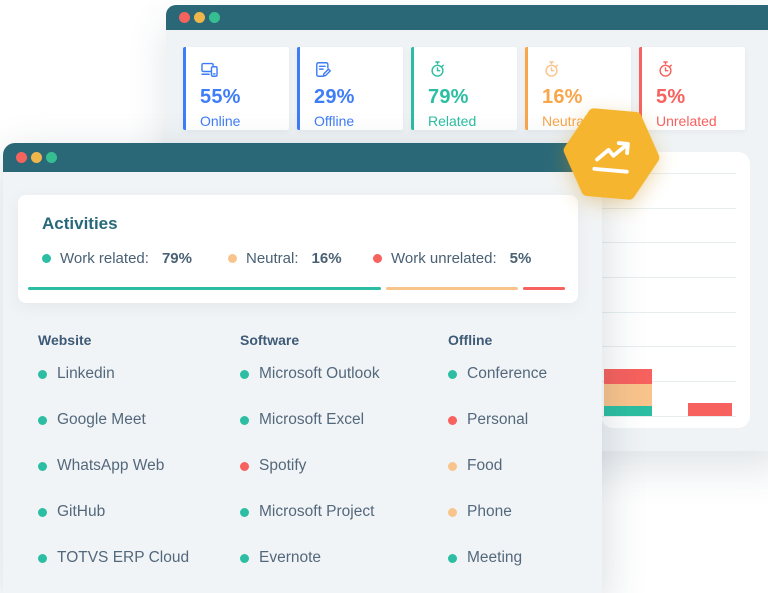 This screenshot has height=593, width=768. I want to click on legend-value: 79%, so click(176, 258).